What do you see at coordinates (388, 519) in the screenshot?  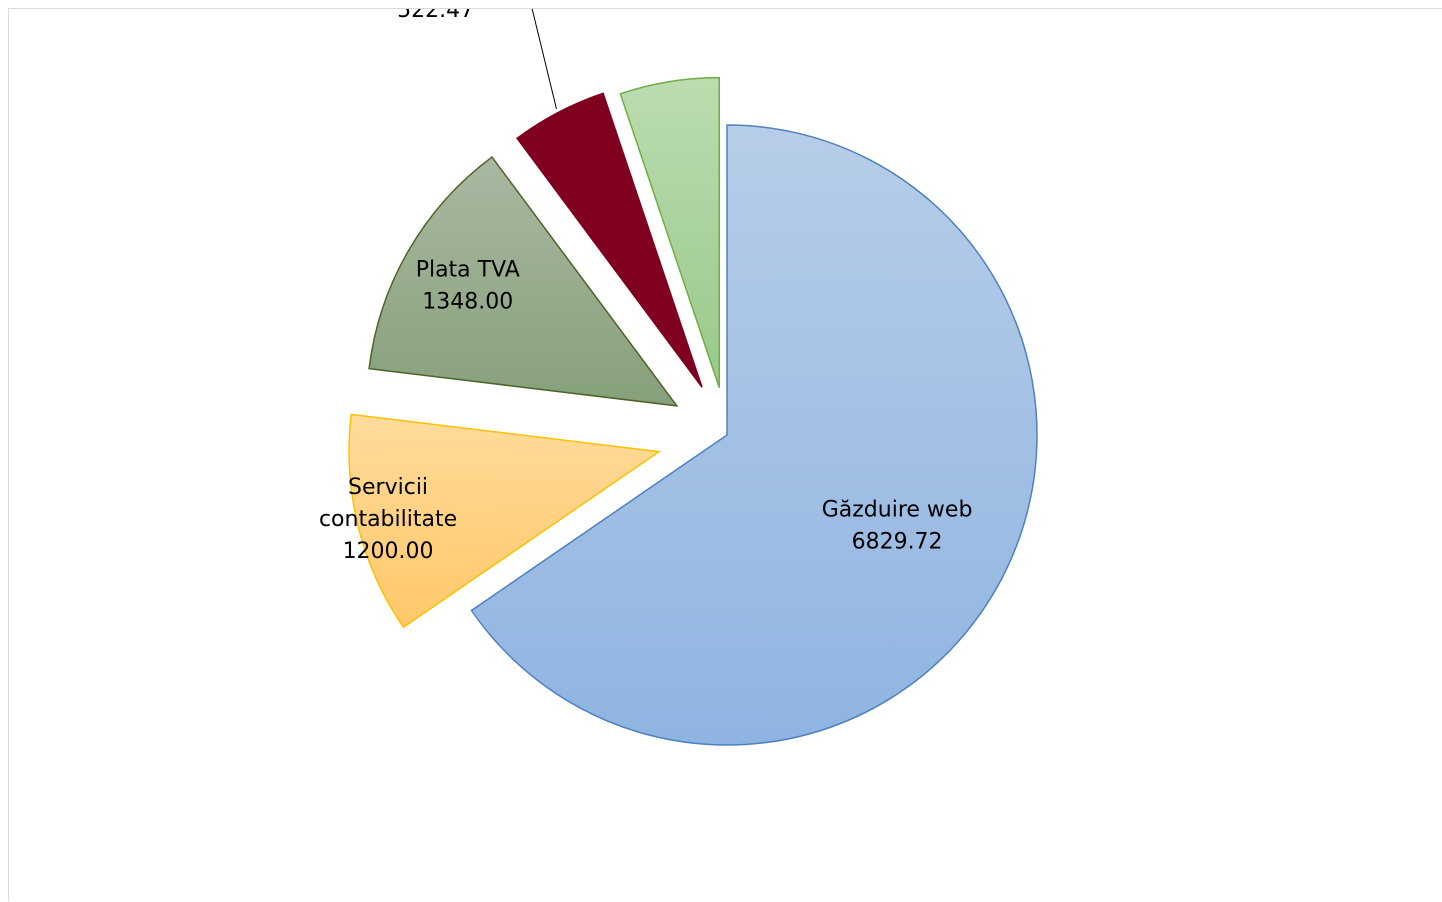 I see `data-label-servicii-contabilitate: Servicii contabilitate 1200.00` at bounding box center [388, 519].